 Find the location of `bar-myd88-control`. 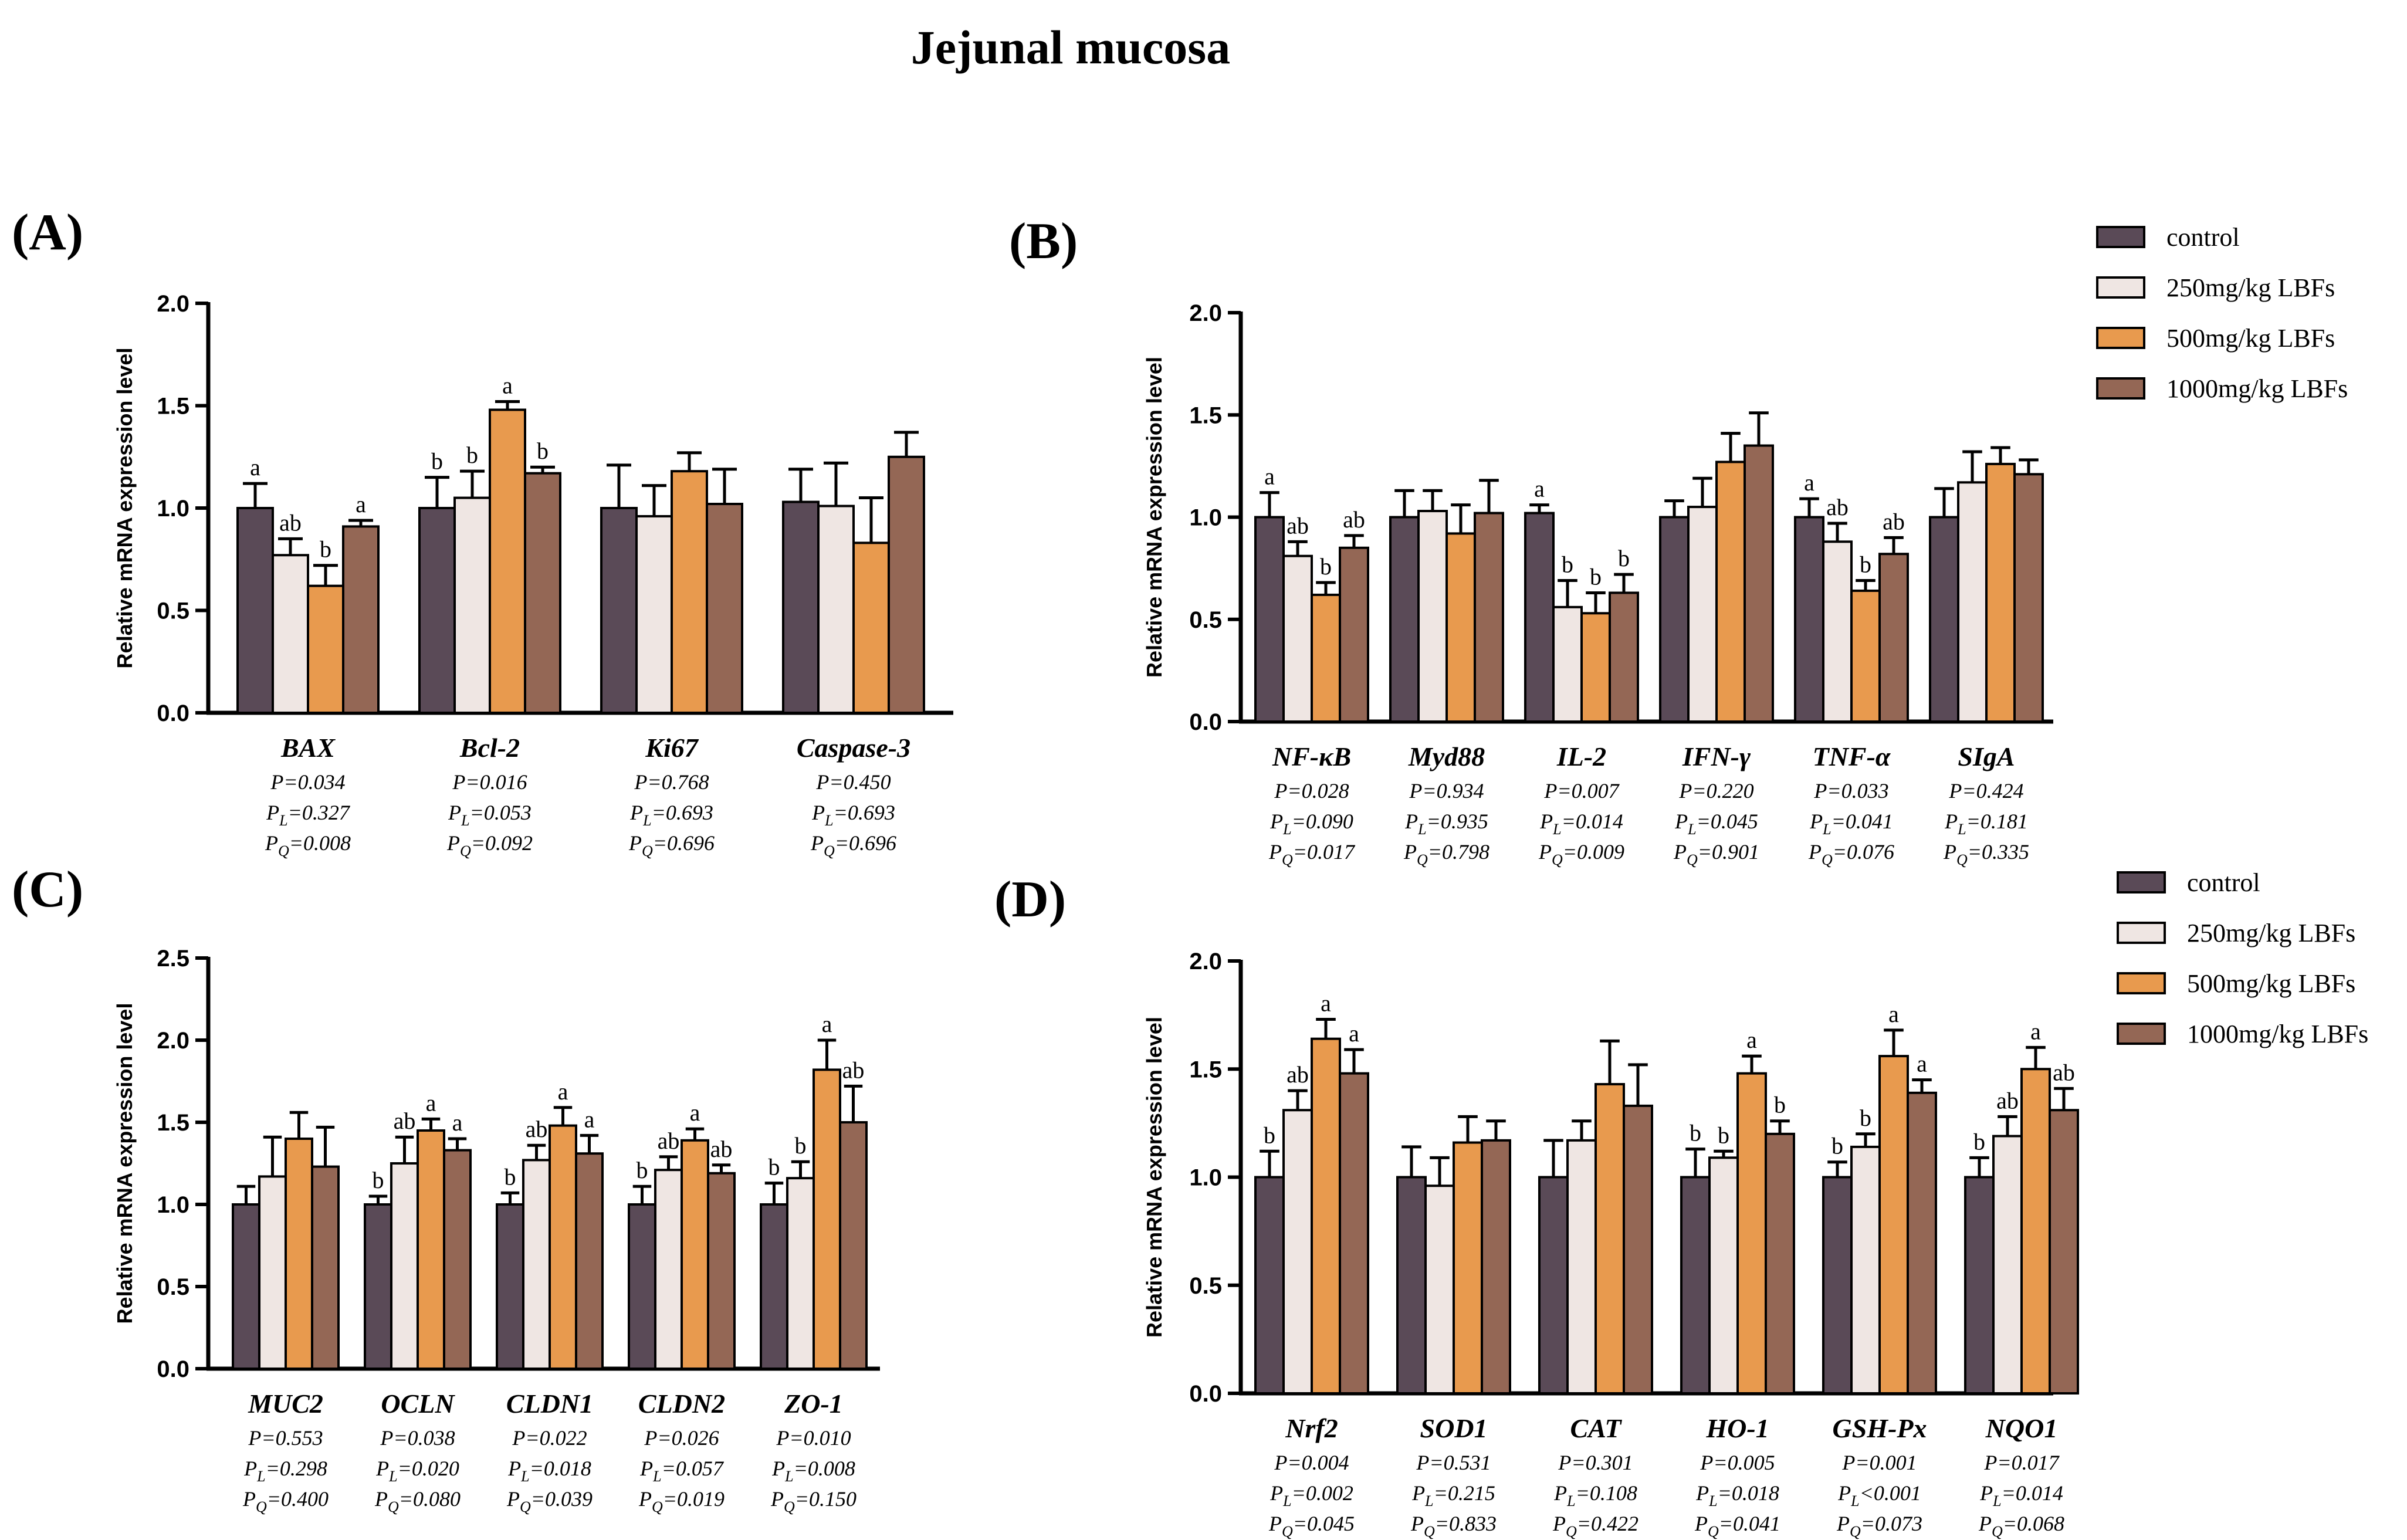

bar-myd88-control is located at coordinates (1404, 619).